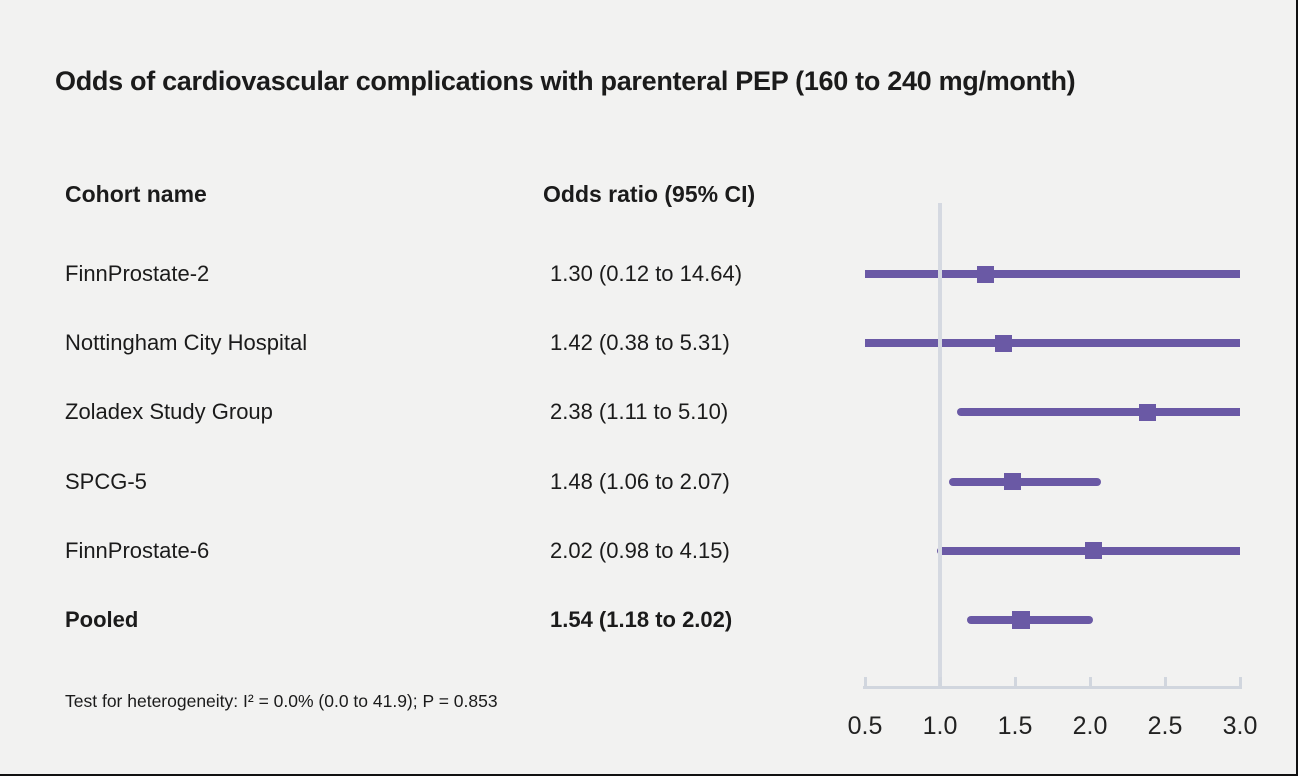 The height and width of the screenshot is (776, 1298). Describe the element at coordinates (640, 481) in the screenshot. I see `odds-ratio-value: 1.48 (1.06 to 2.07)` at that location.